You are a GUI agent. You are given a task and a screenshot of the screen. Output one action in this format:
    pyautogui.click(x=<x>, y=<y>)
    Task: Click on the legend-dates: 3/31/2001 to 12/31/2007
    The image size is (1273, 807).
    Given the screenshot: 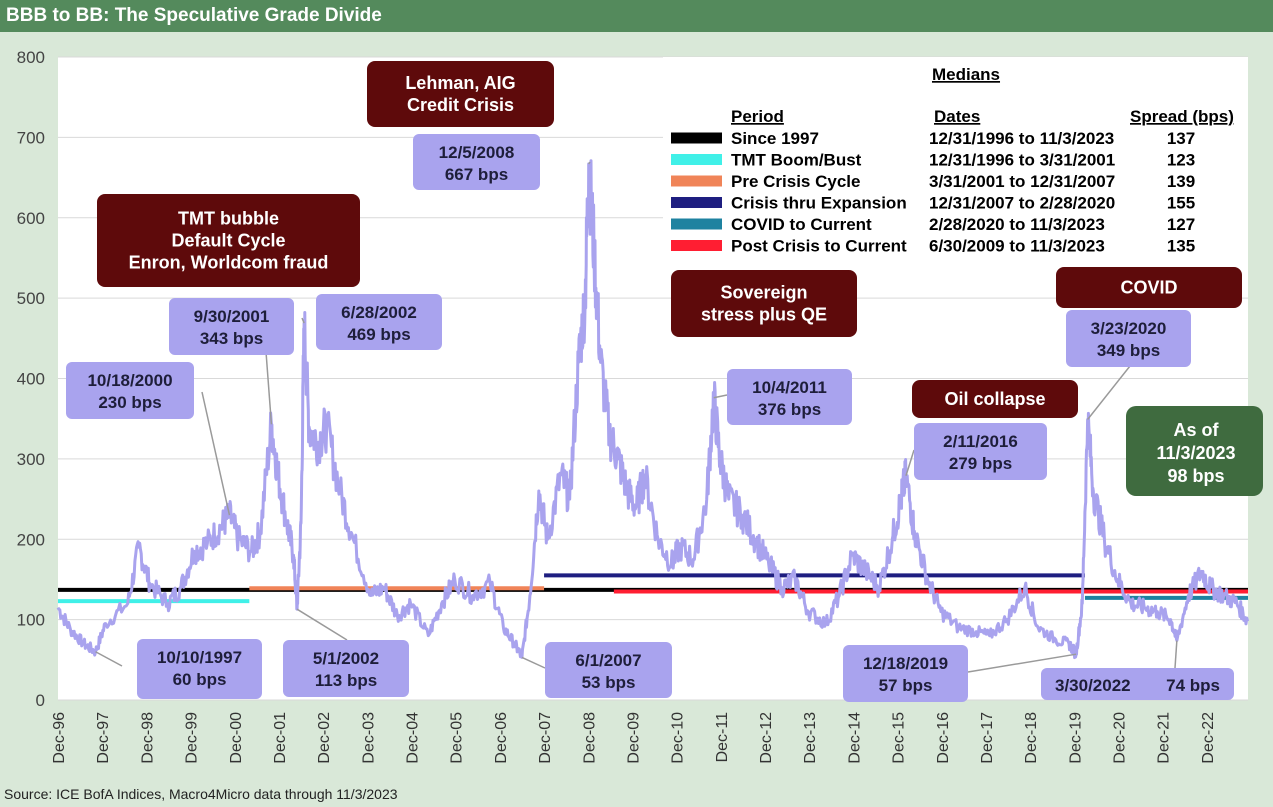 What is the action you would take?
    pyautogui.click(x=1022, y=181)
    